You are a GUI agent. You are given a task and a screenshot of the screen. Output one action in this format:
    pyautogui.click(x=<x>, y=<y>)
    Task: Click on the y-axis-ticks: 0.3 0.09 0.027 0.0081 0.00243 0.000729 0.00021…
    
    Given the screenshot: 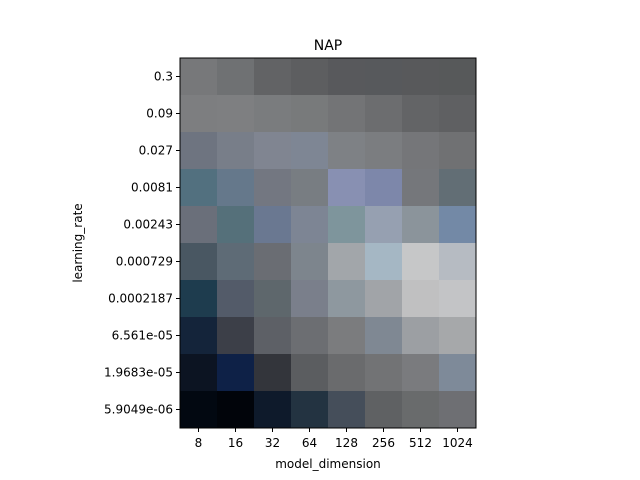 What is the action you would take?
    pyautogui.click(x=142, y=243)
    